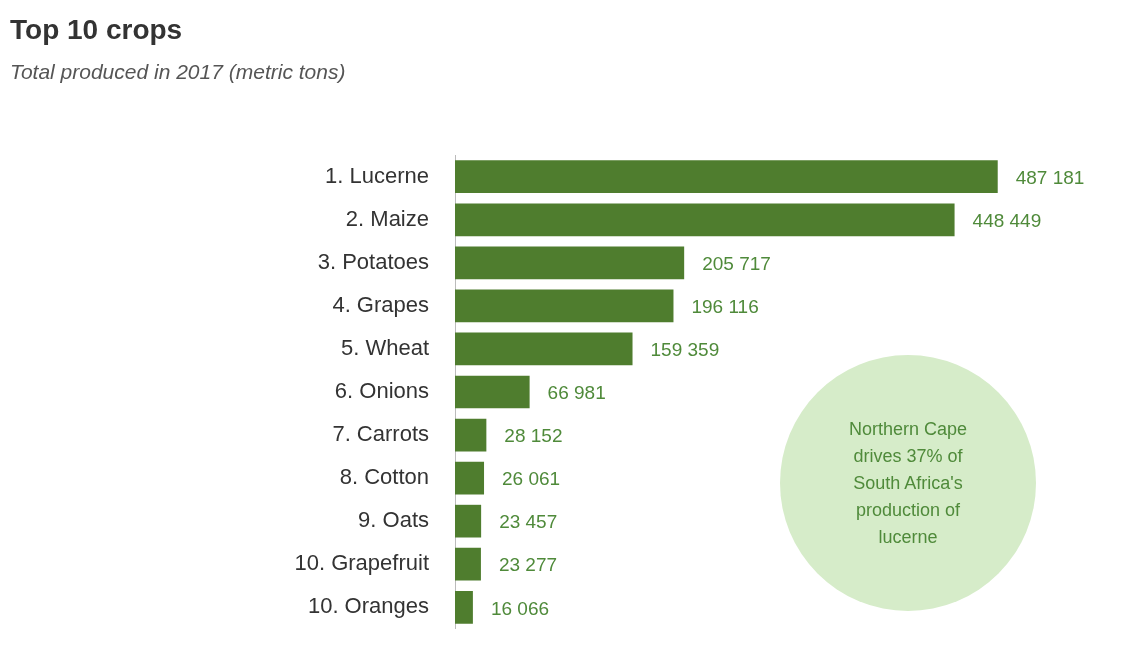 The height and width of the screenshot is (671, 1141). What do you see at coordinates (393, 520) in the screenshot?
I see `y-tick-label: 9. Oats` at bounding box center [393, 520].